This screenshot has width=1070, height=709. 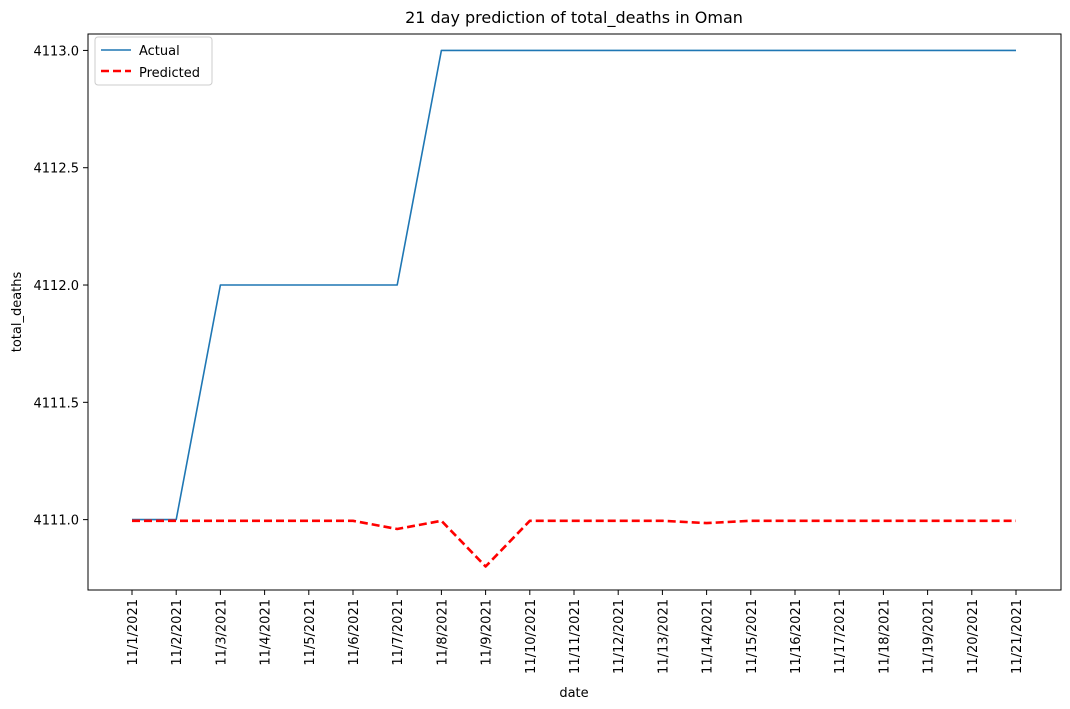 I want to click on legend: Actual Predicted, so click(x=153, y=61).